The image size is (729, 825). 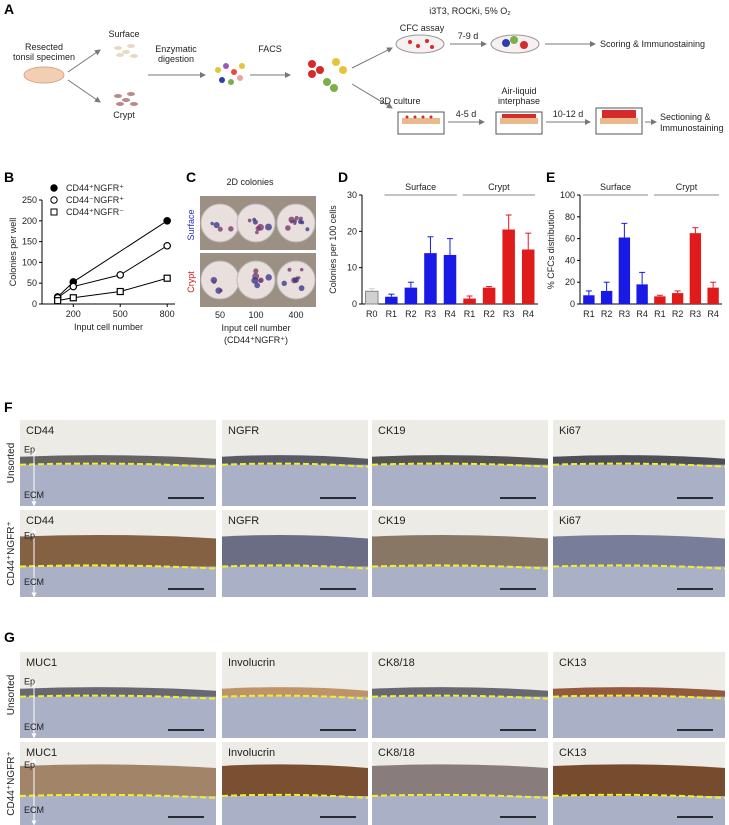 What do you see at coordinates (176, 59) in the screenshot?
I see `label: digestion` at bounding box center [176, 59].